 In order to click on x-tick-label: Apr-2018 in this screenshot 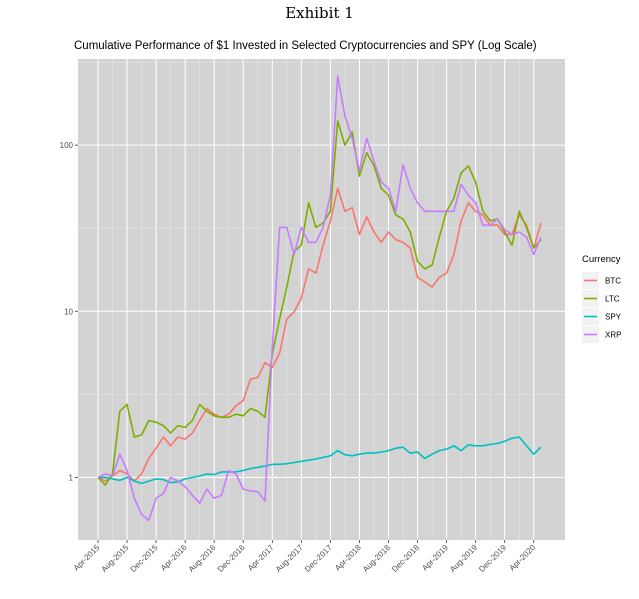, I will do `click(348, 558)`.